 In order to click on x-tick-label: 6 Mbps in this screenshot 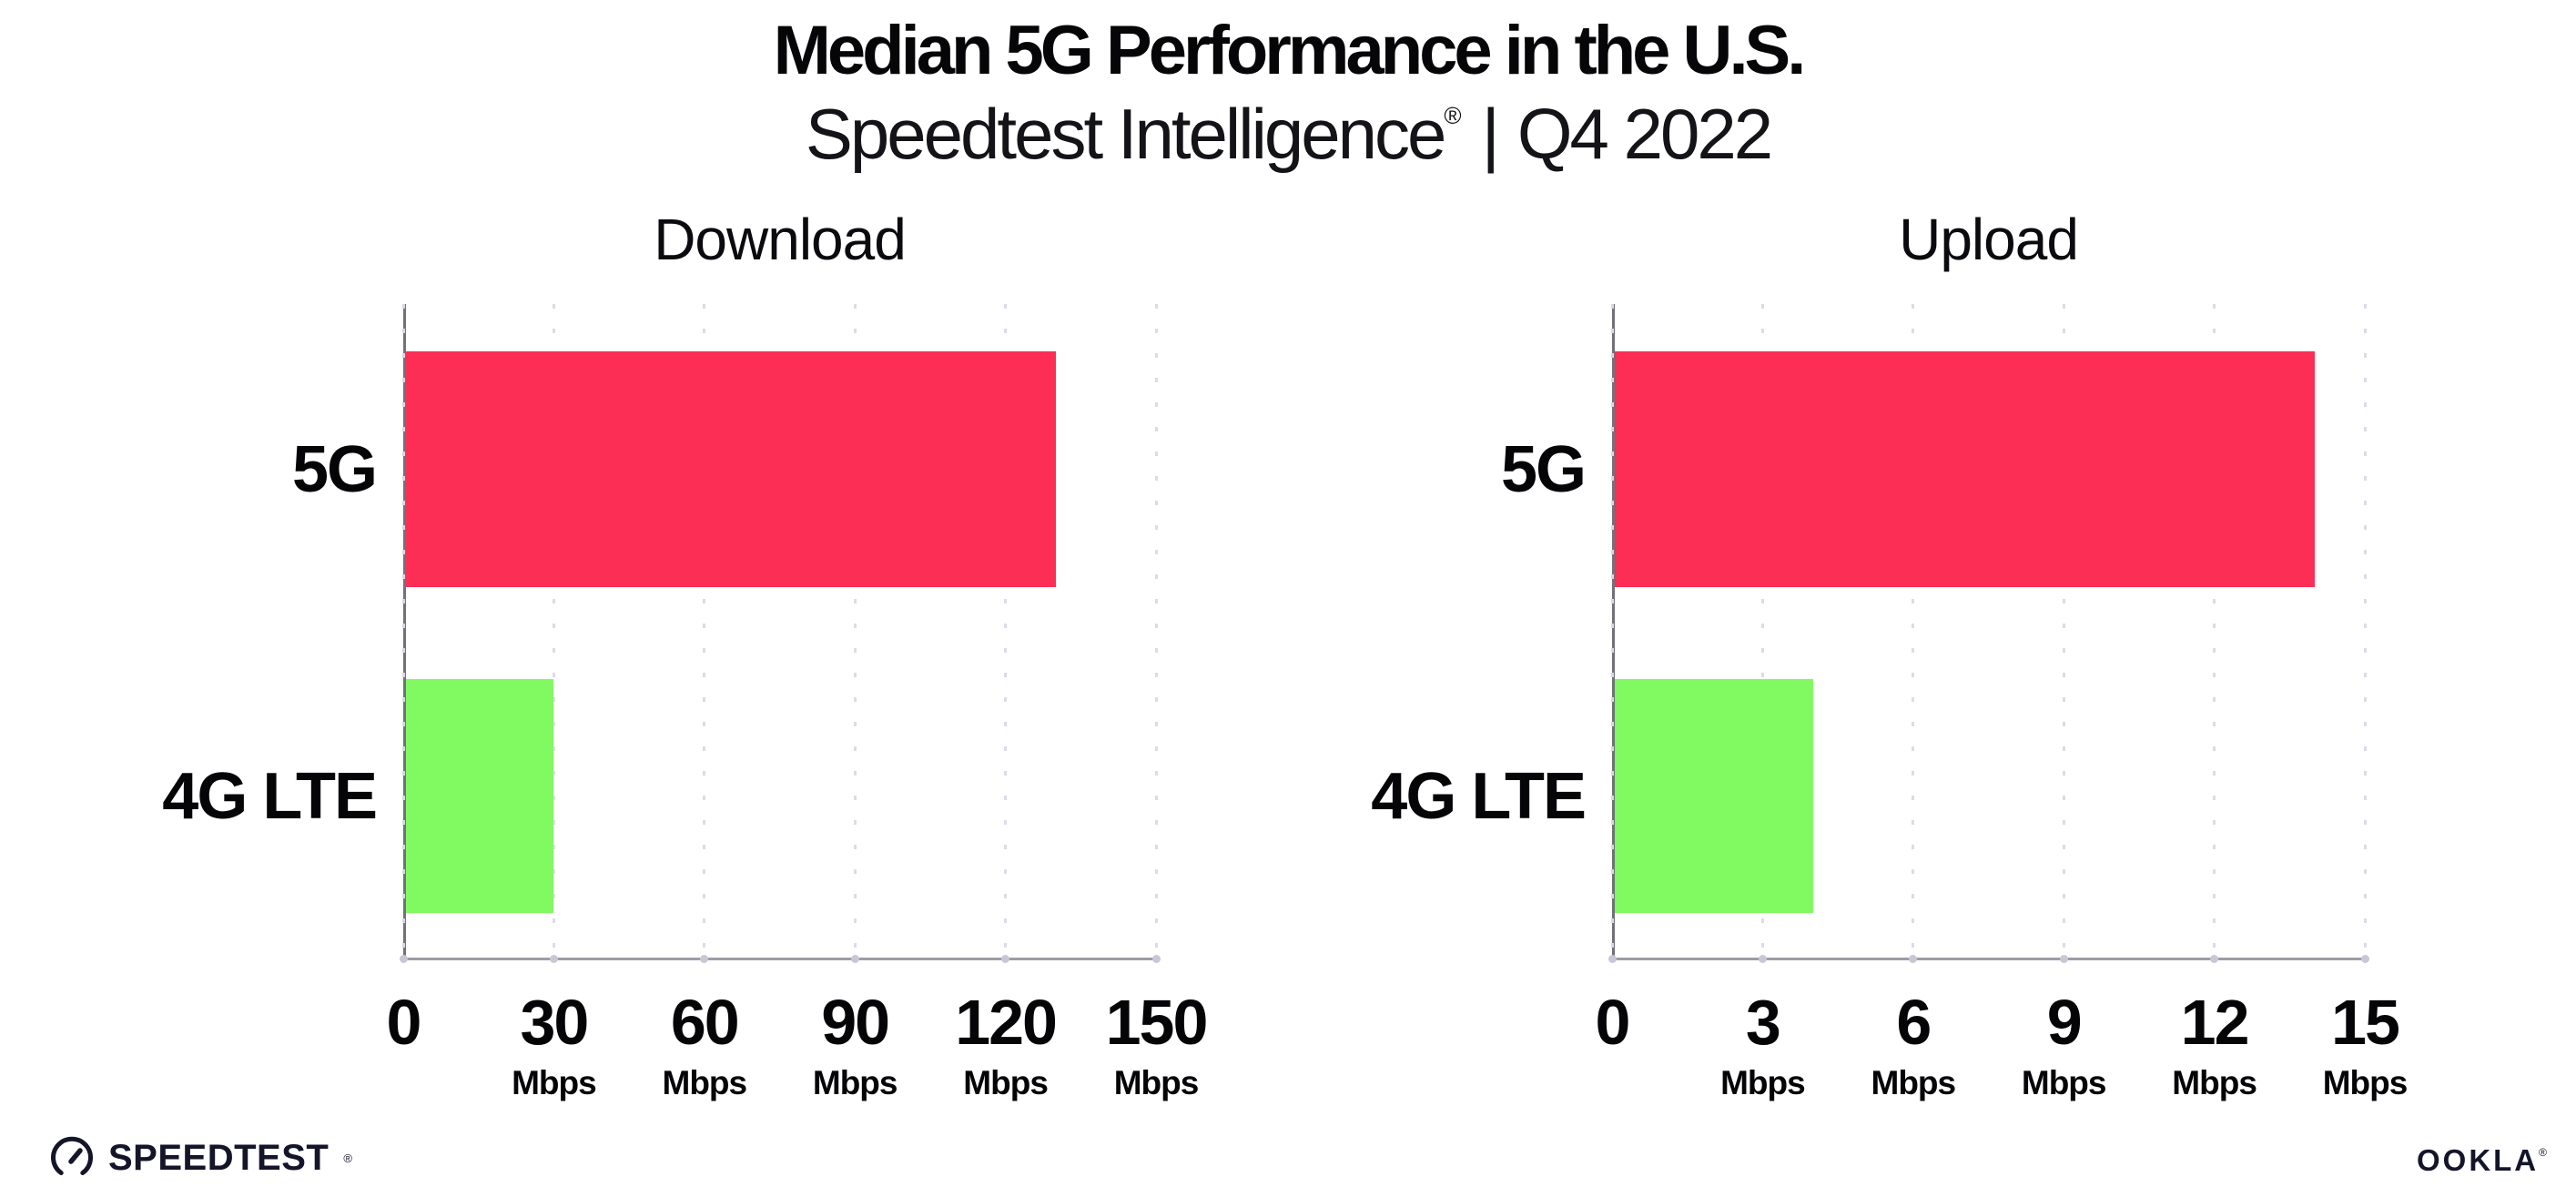, I will do `click(1913, 1044)`.